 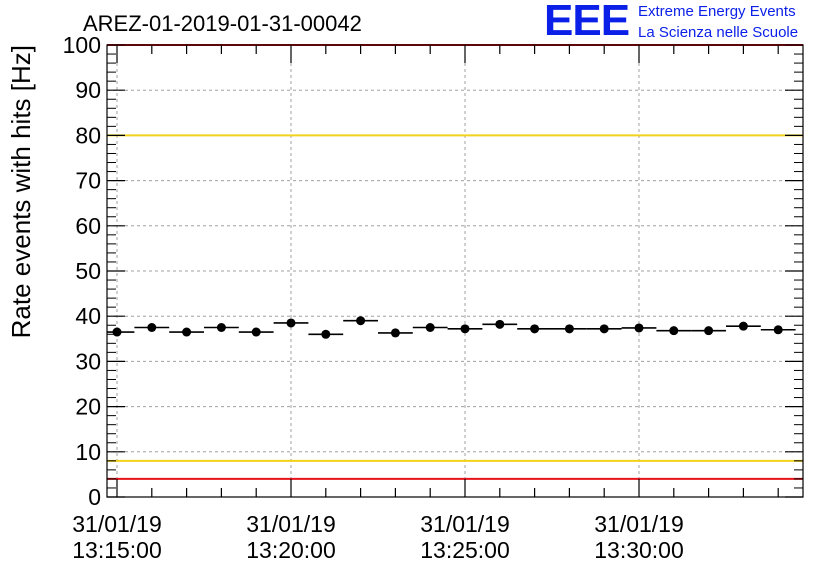 What do you see at coordinates (88, 135) in the screenshot?
I see `y-tick-label: 80` at bounding box center [88, 135].